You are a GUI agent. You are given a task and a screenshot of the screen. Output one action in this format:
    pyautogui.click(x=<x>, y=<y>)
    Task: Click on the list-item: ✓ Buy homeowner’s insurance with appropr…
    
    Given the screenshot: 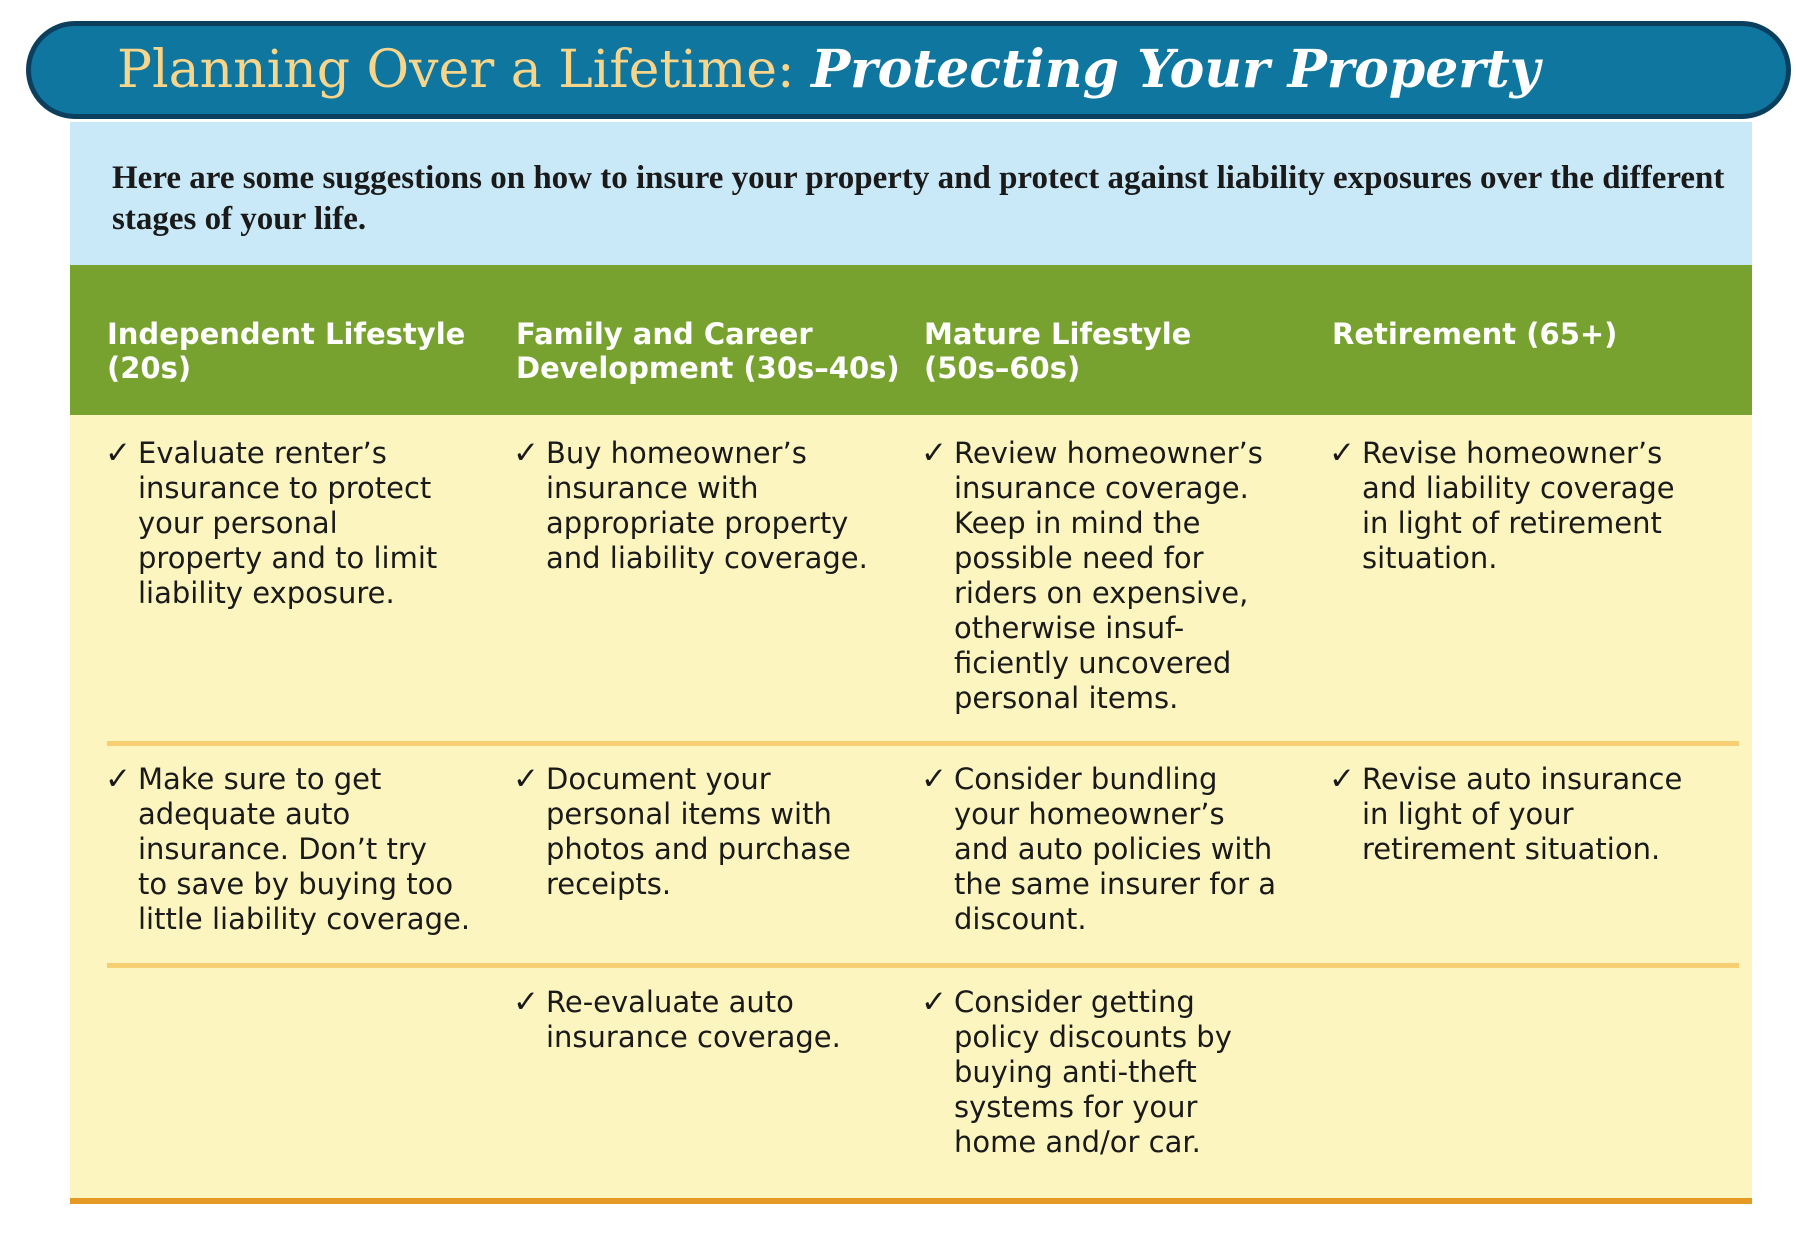 What is the action you would take?
    pyautogui.click(x=708, y=506)
    